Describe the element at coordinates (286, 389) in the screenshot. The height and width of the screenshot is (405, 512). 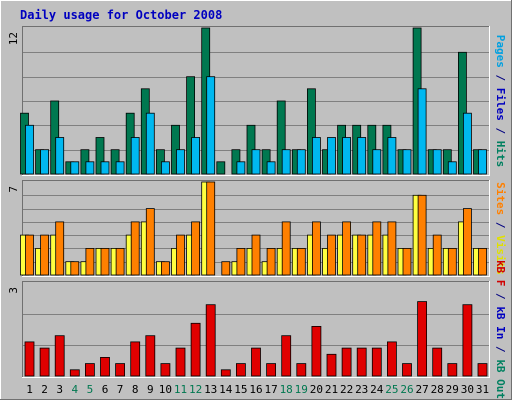
I see `x-tick-label: 18` at that location.